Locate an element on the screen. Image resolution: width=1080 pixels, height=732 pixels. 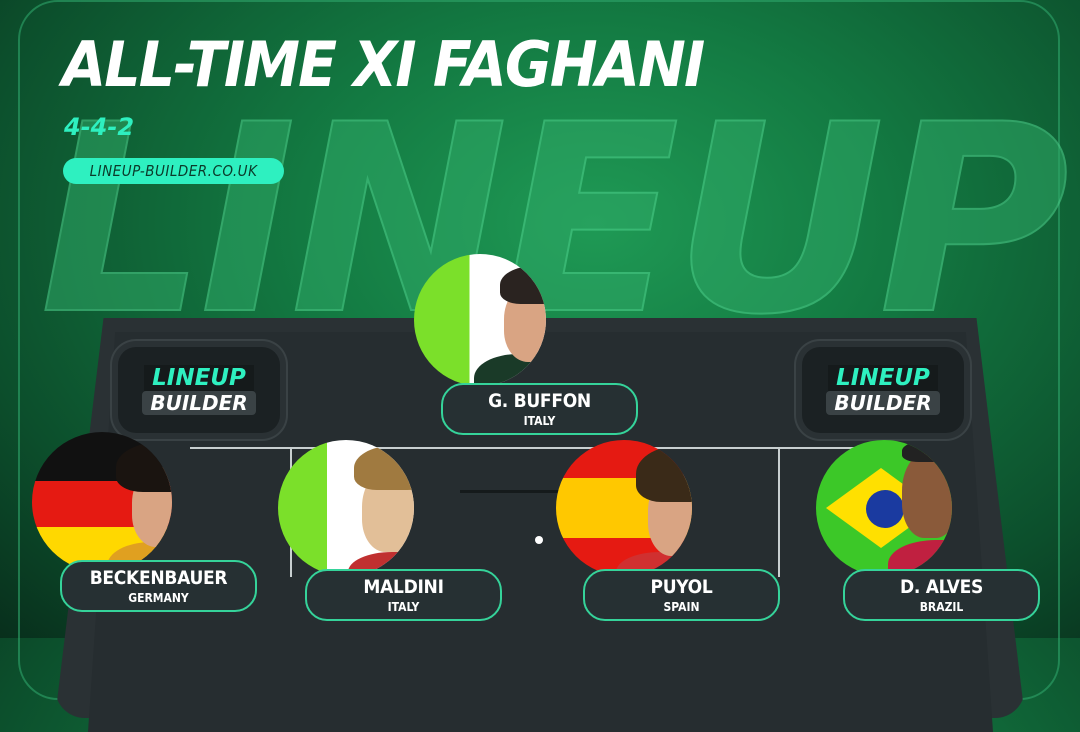
box-line is located at coordinates (779, 512).